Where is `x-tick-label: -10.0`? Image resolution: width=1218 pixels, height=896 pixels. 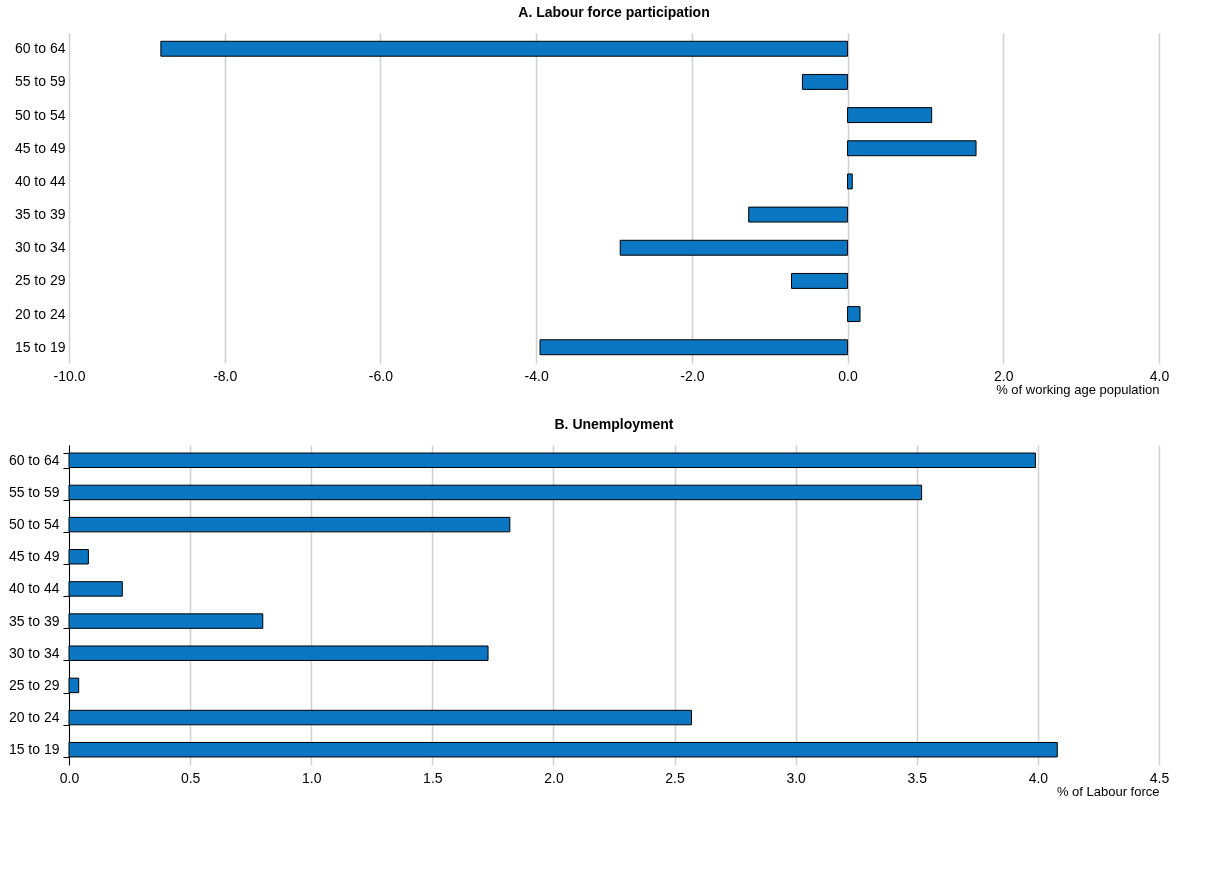 x-tick-label: -10.0 is located at coordinates (69, 375).